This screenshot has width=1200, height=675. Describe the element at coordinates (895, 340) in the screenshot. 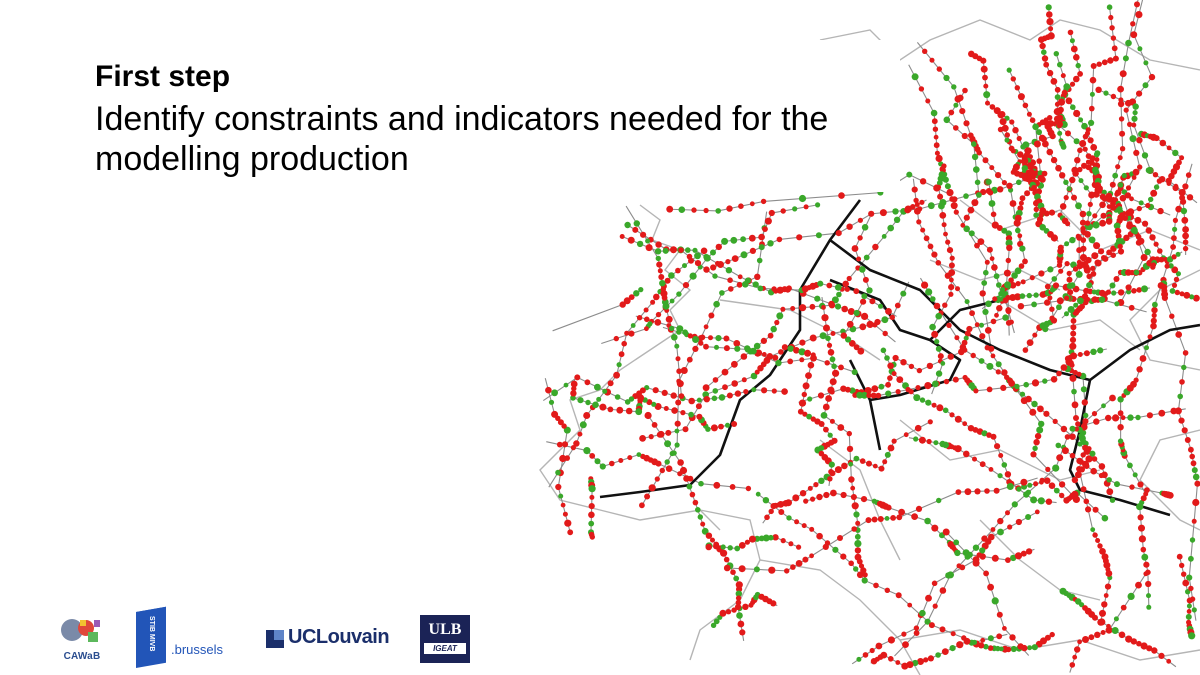

I see `metro-line` at that location.